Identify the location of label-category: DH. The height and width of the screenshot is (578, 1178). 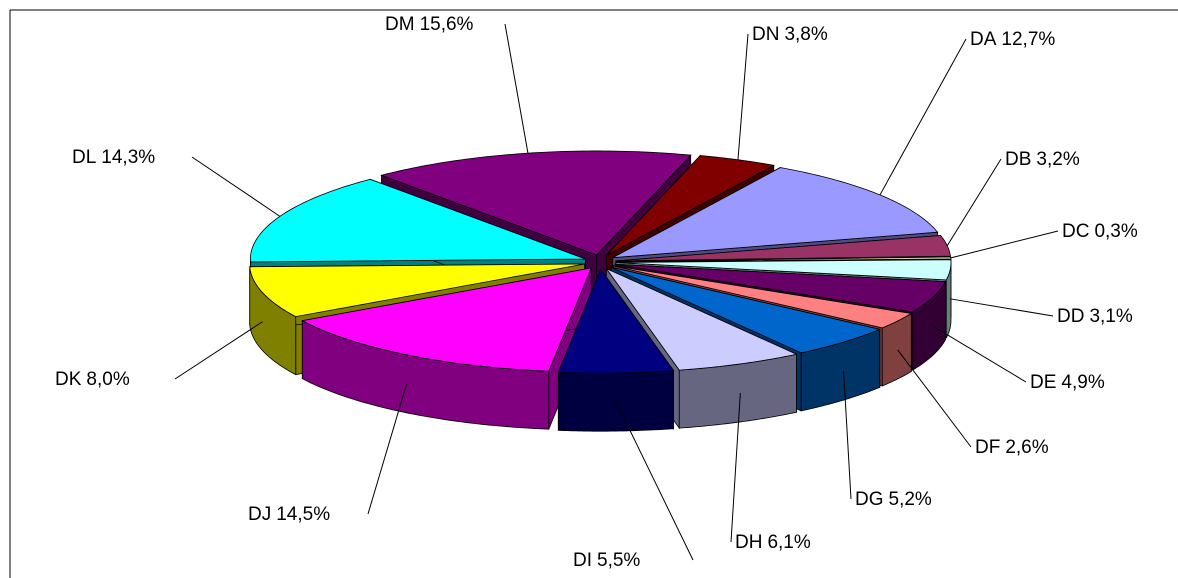
(748, 542).